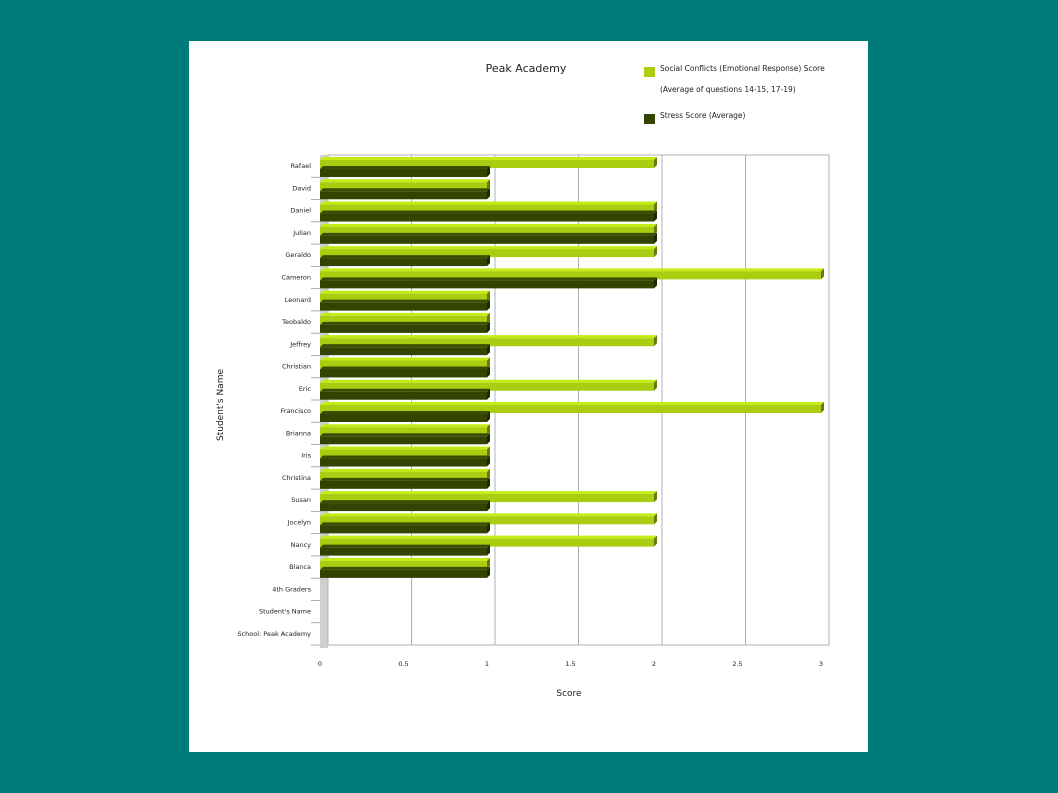 Image resolution: width=1058 pixels, height=793 pixels. I want to click on category-label: Julian, so click(301, 233).